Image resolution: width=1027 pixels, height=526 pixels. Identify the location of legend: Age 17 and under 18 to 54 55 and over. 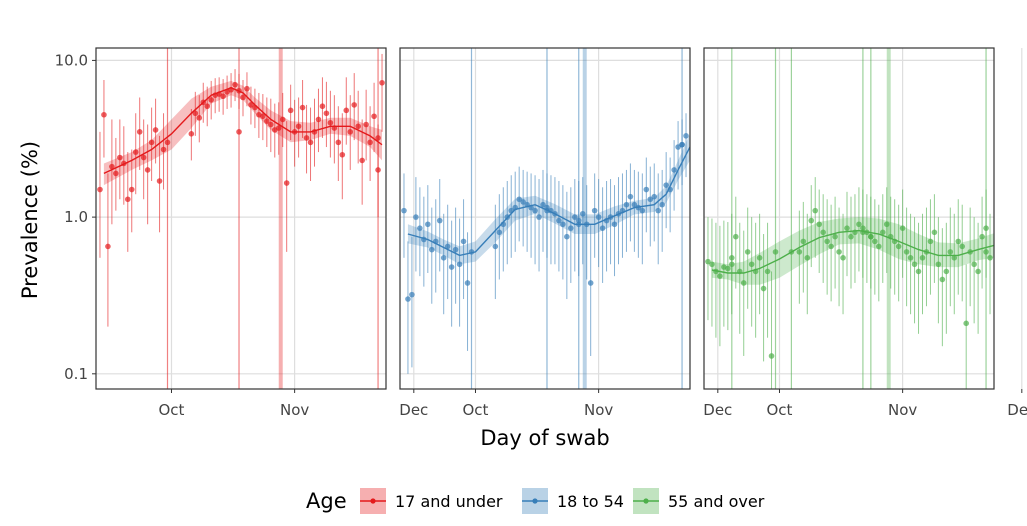
(535, 501).